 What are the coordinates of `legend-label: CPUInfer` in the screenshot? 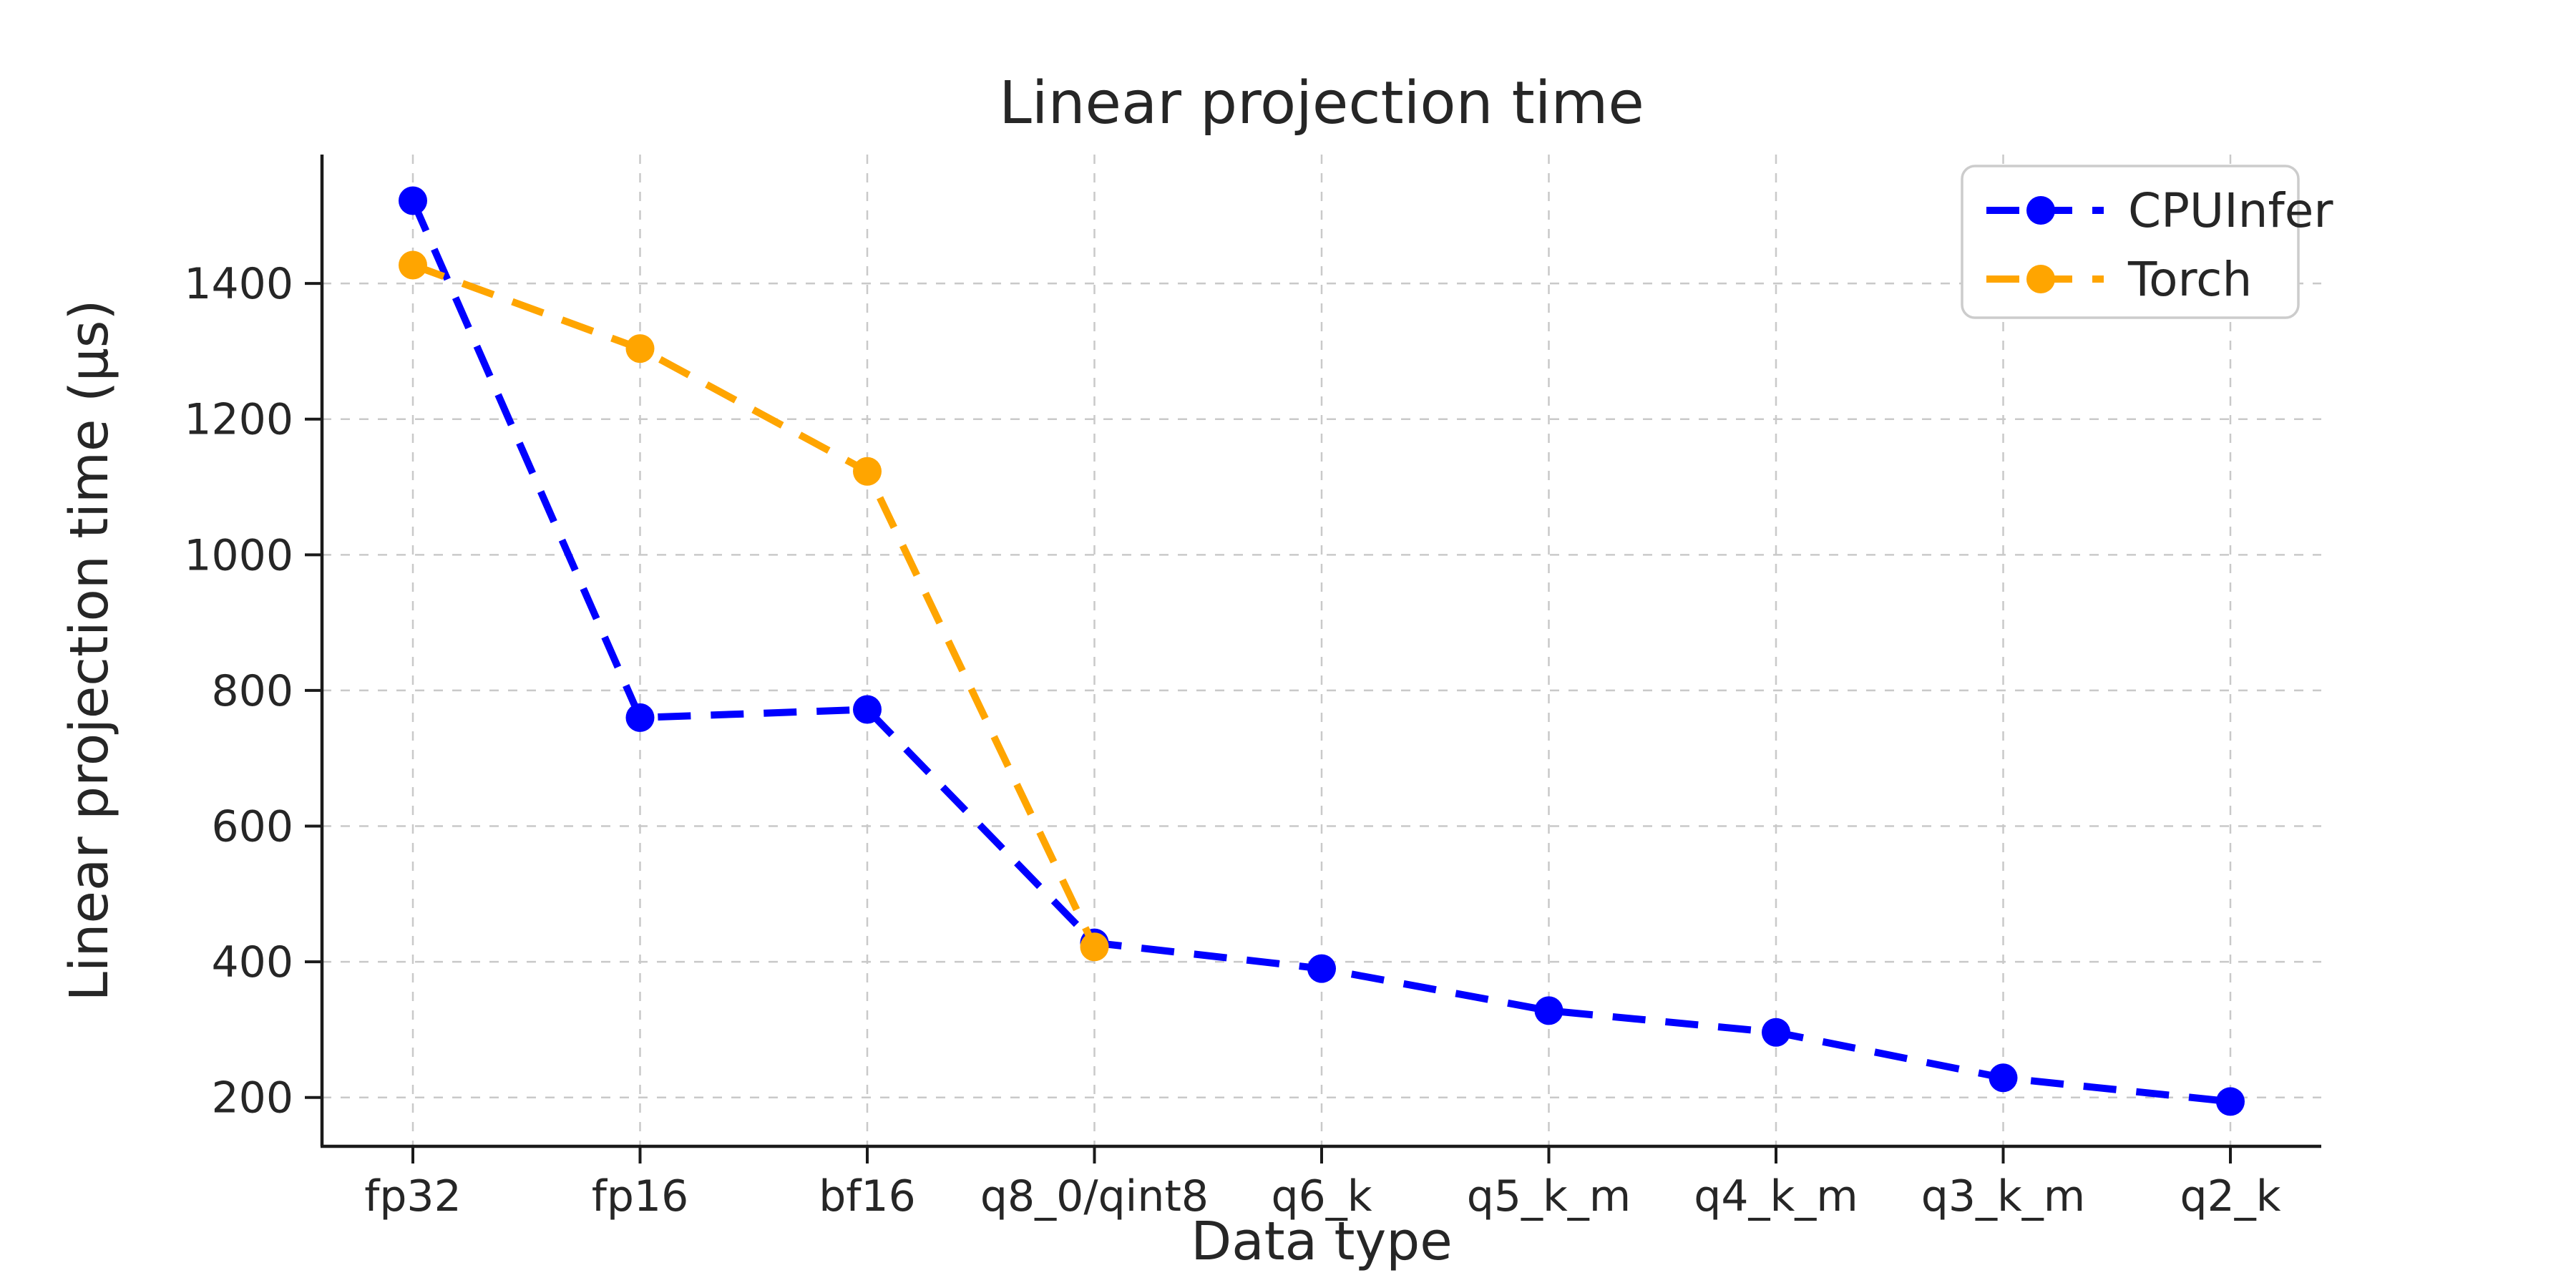 It's located at (2230, 210).